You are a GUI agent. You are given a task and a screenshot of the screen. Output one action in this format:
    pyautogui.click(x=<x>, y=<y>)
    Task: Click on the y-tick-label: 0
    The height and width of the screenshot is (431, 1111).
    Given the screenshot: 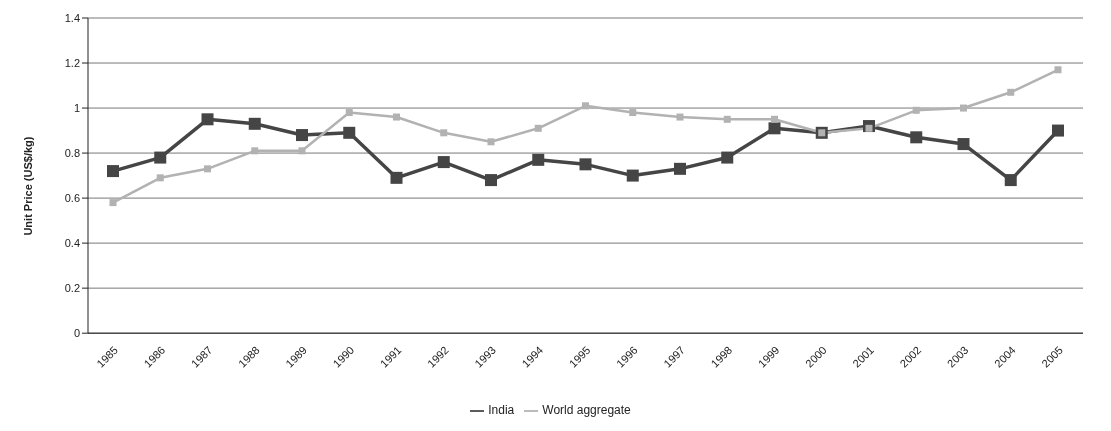 What is the action you would take?
    pyautogui.click(x=76, y=333)
    